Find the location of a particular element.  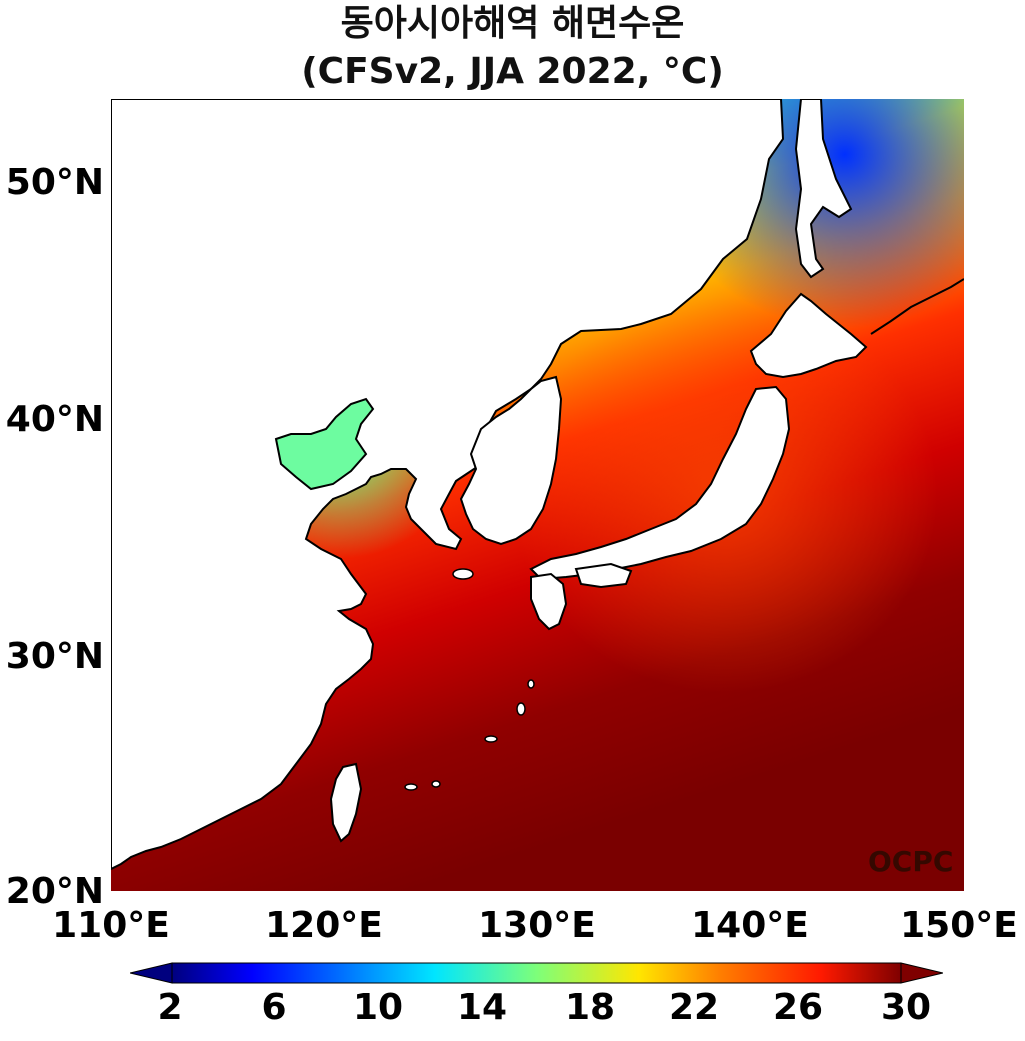

lon-label-150e: 150°E is located at coordinates (959, 925).